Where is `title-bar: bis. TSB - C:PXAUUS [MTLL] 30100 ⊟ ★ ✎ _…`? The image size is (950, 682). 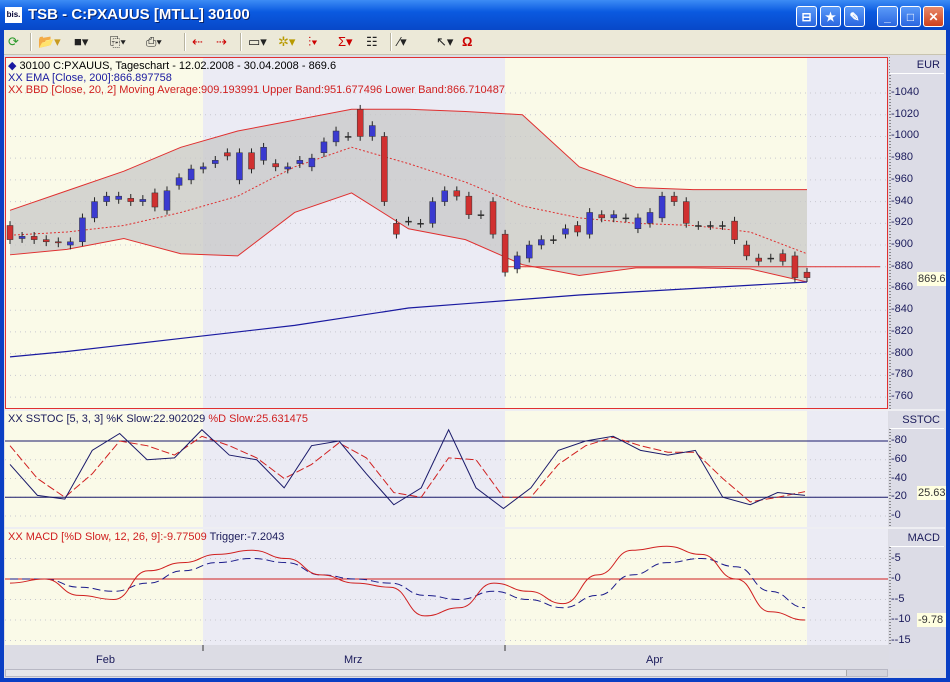 title-bar: bis. TSB - C:PXAUUS [MTLL] 30100 ⊟ ★ ✎ _… is located at coordinates (475, 15).